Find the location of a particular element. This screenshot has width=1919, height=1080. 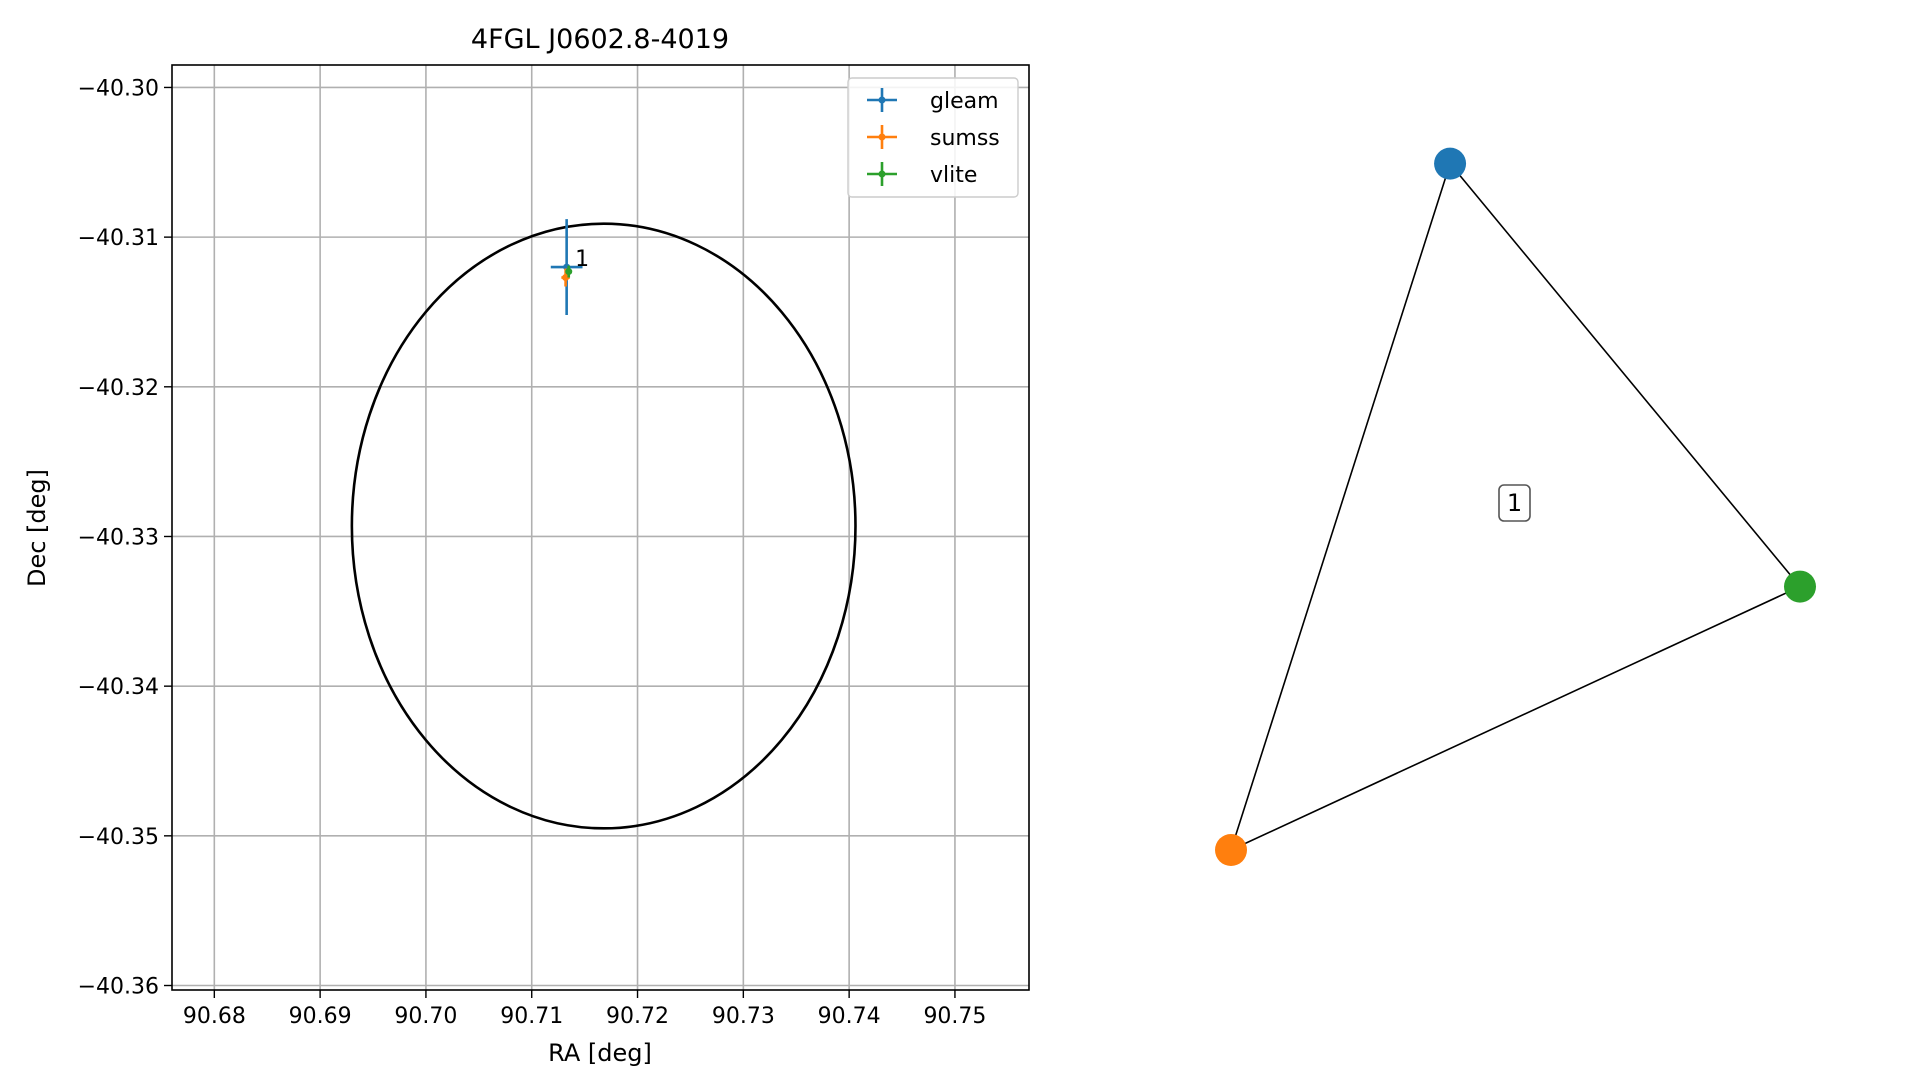

edge-gleam-vlite is located at coordinates (1625, 375).